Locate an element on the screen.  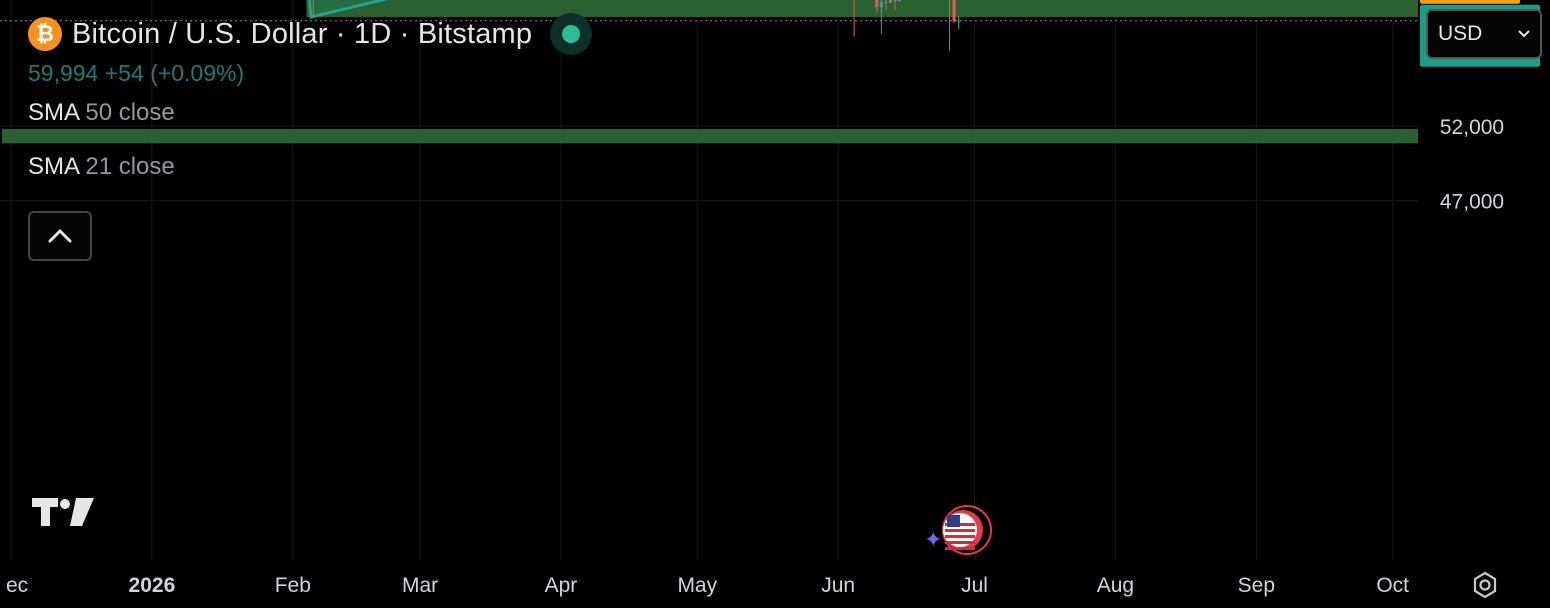
triangle-pattern is located at coordinates (348, 9).